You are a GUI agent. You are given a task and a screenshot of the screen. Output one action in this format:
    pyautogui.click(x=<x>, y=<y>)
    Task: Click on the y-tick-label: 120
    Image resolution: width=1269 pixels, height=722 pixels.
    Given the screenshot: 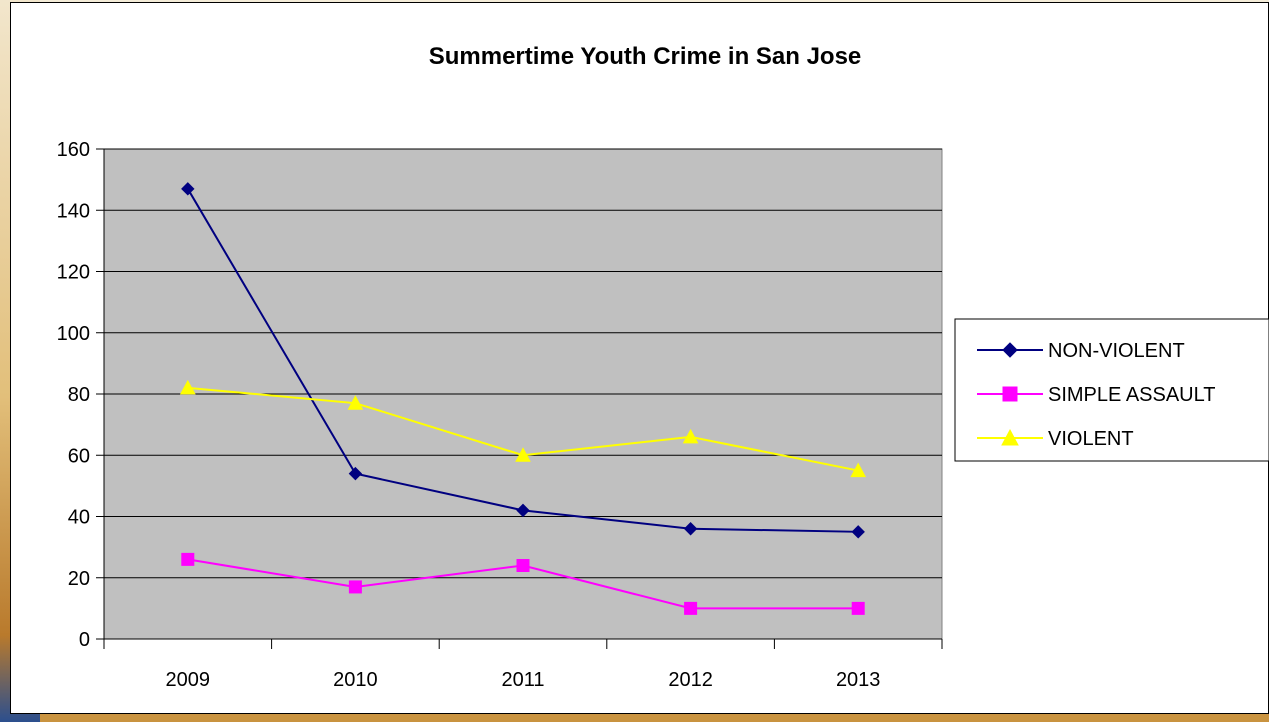 What is the action you would take?
    pyautogui.click(x=73, y=273)
    